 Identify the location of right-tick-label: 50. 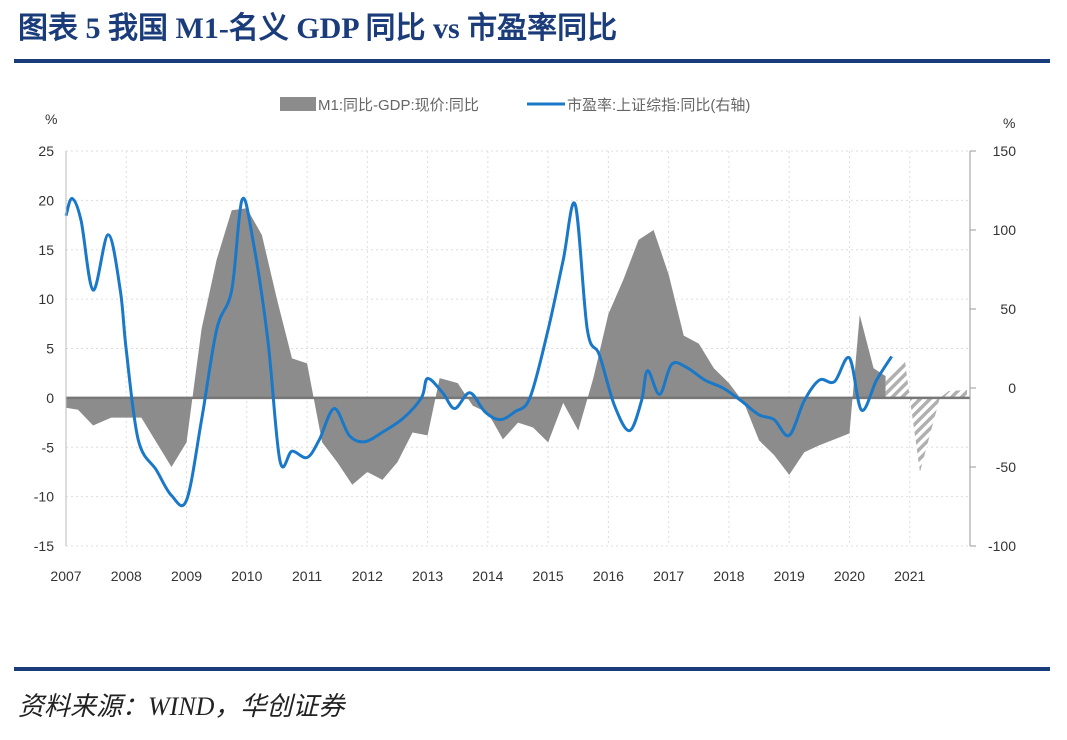
(1008, 309).